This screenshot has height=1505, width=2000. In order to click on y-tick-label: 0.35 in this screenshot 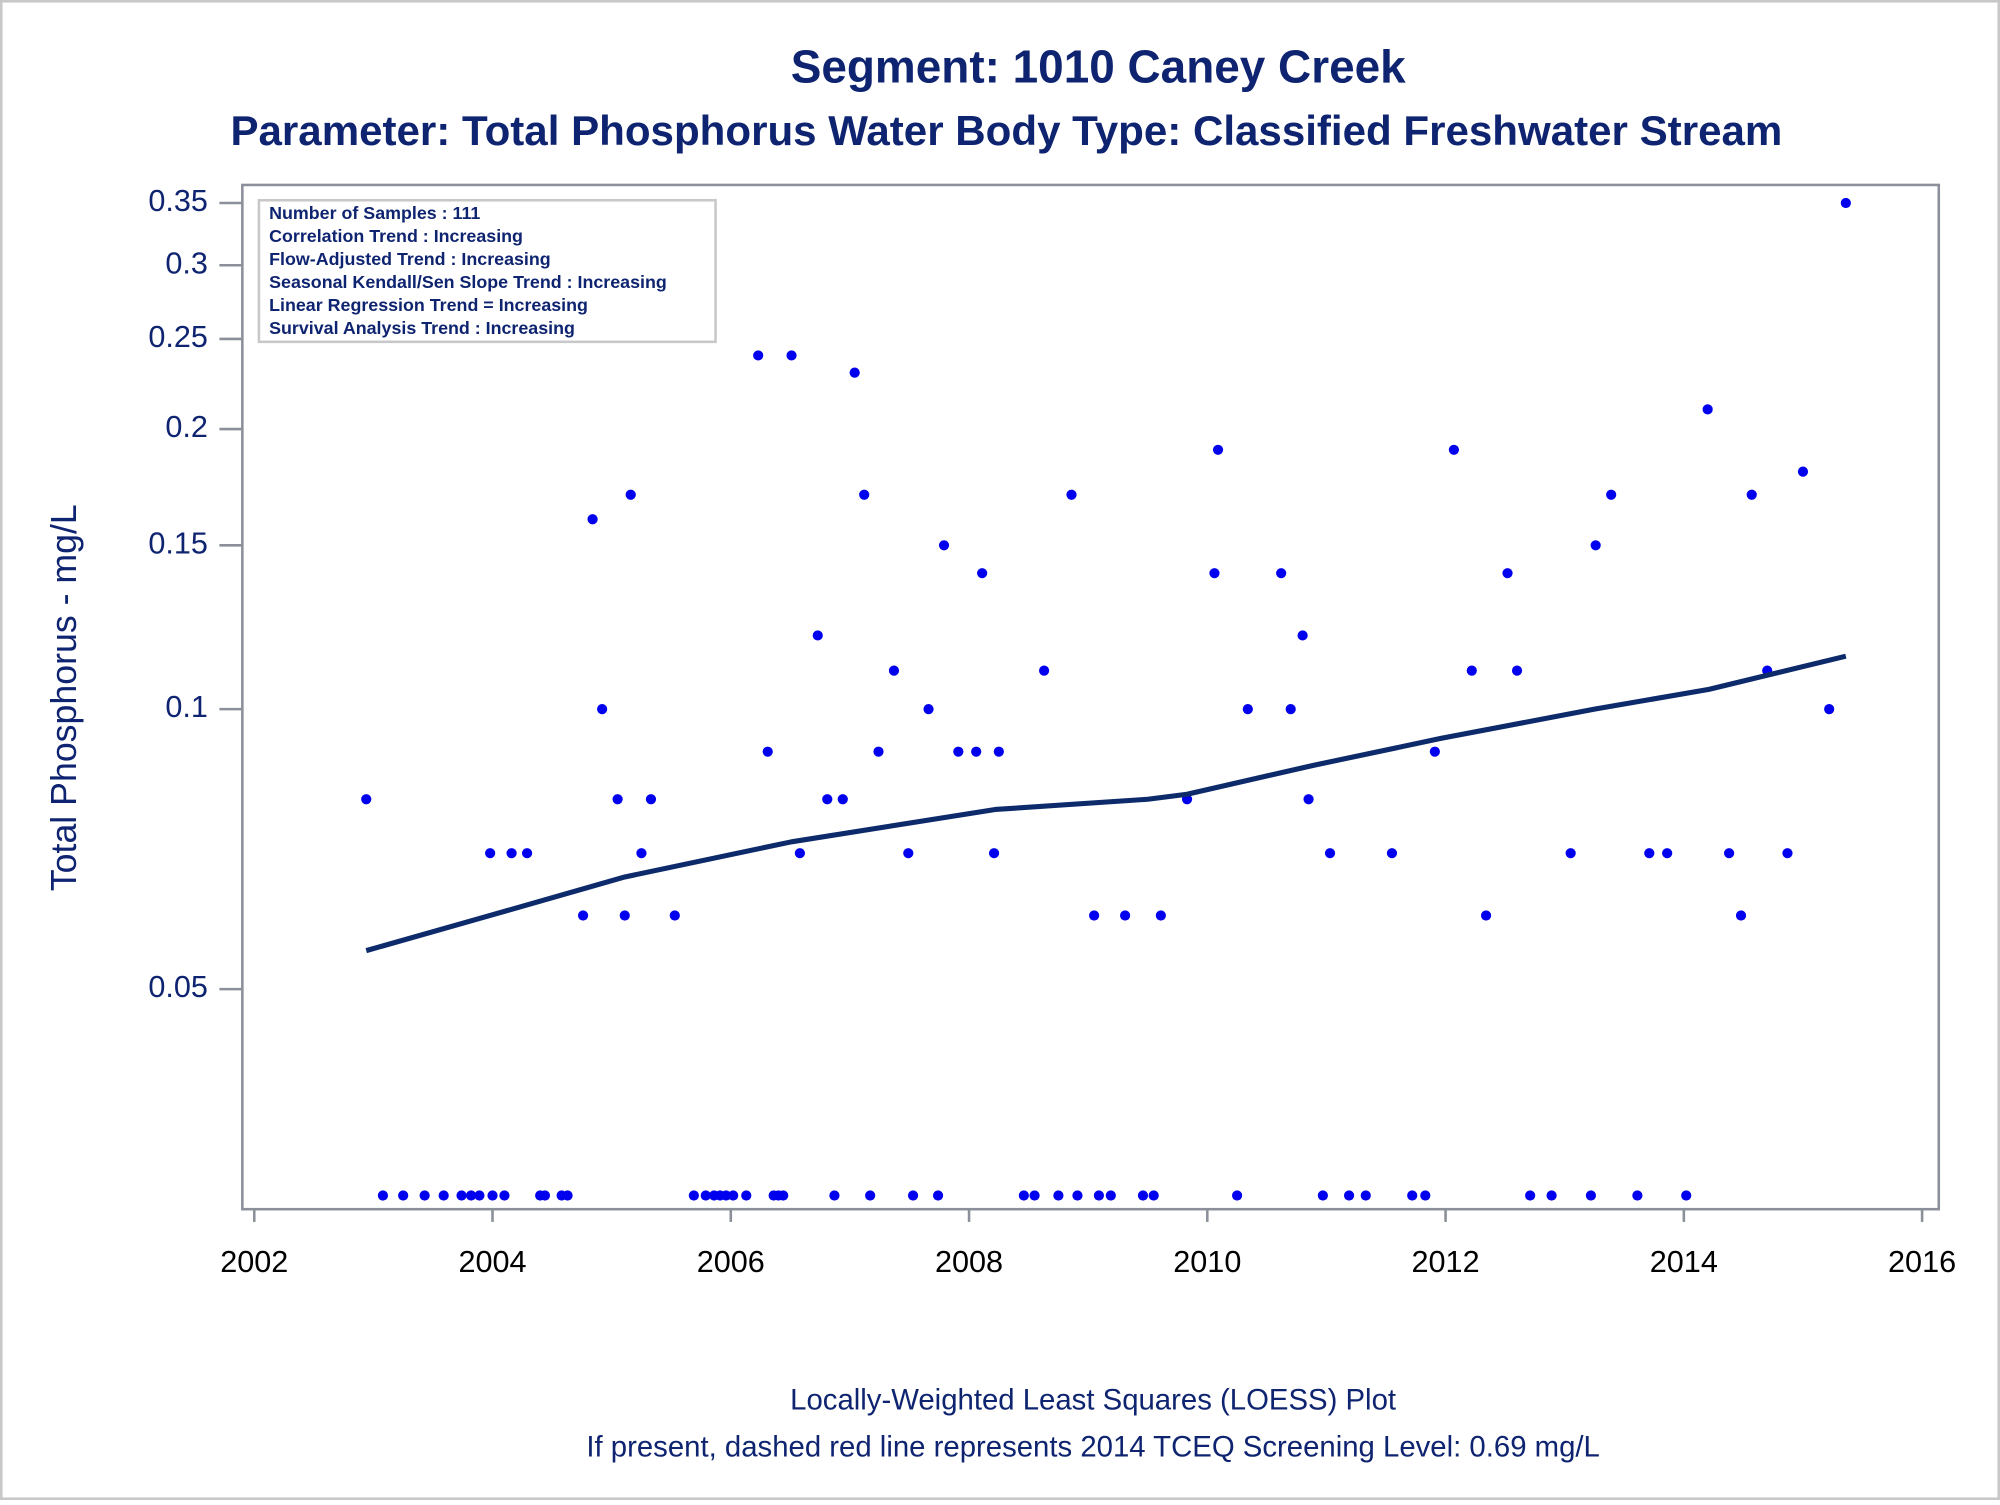, I will do `click(178, 201)`.